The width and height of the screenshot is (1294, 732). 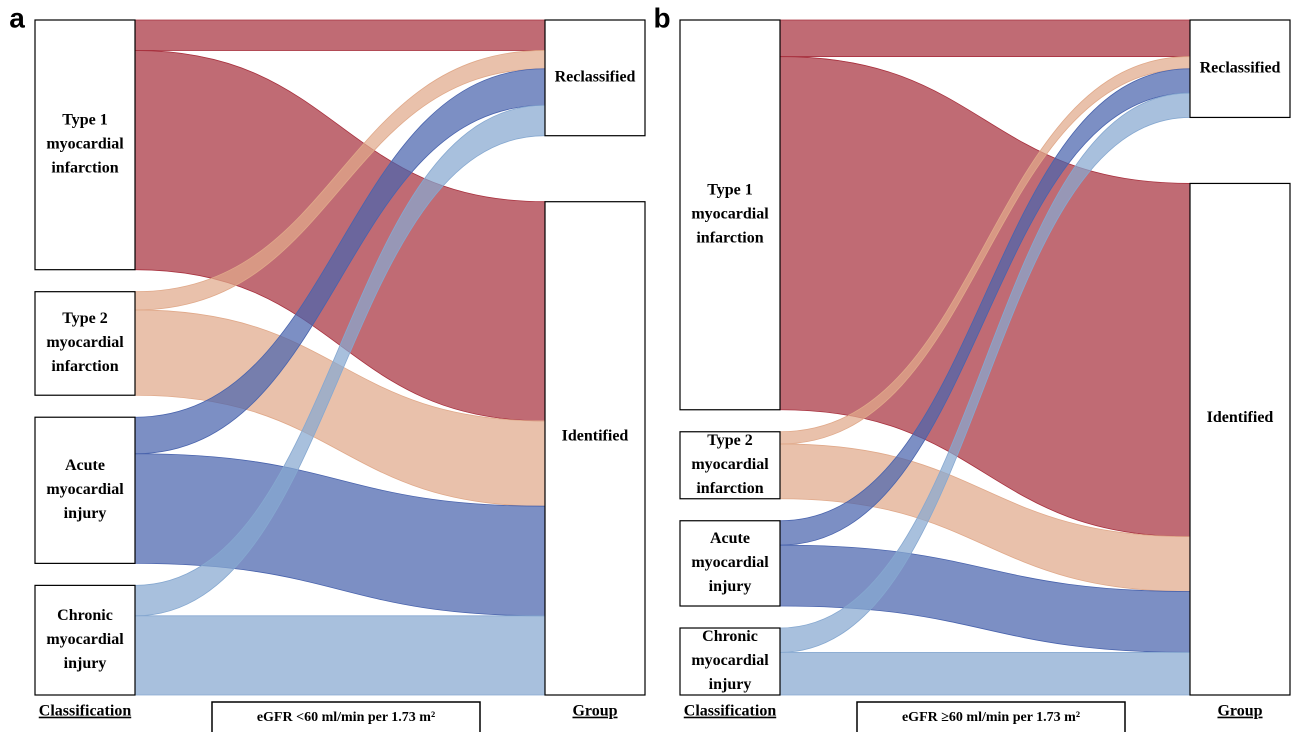 I want to click on panel-letter: b, so click(x=661, y=17).